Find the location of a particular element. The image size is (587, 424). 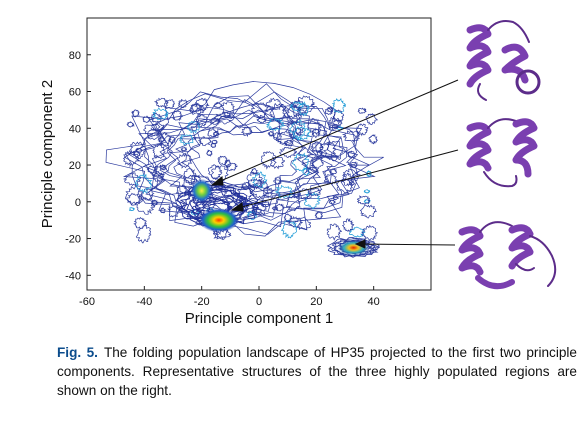

y-tick-label: 80 is located at coordinates (75, 56).